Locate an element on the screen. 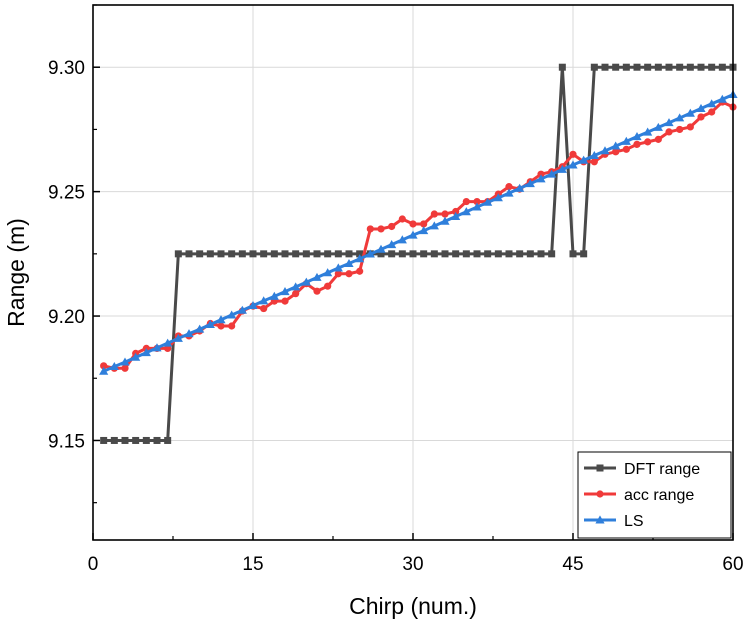 The image size is (749, 628). x-tick-label: 60 is located at coordinates (732, 564).